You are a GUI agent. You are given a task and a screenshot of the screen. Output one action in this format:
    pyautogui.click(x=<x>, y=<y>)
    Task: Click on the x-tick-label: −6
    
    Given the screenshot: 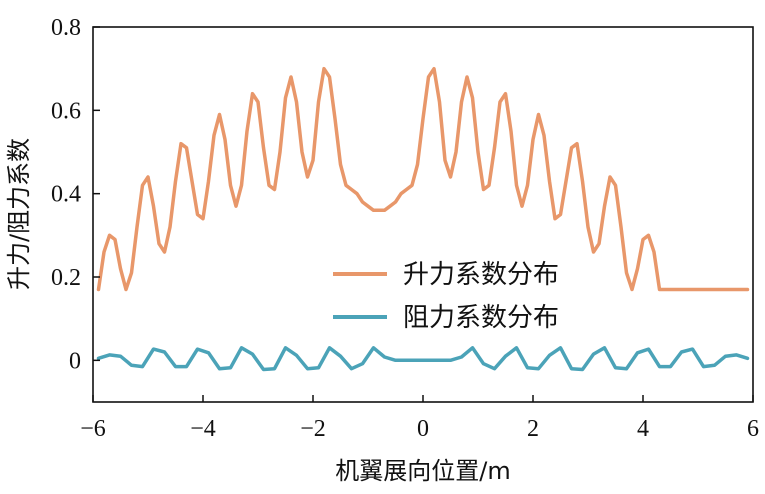 What is the action you would take?
    pyautogui.click(x=93, y=429)
    